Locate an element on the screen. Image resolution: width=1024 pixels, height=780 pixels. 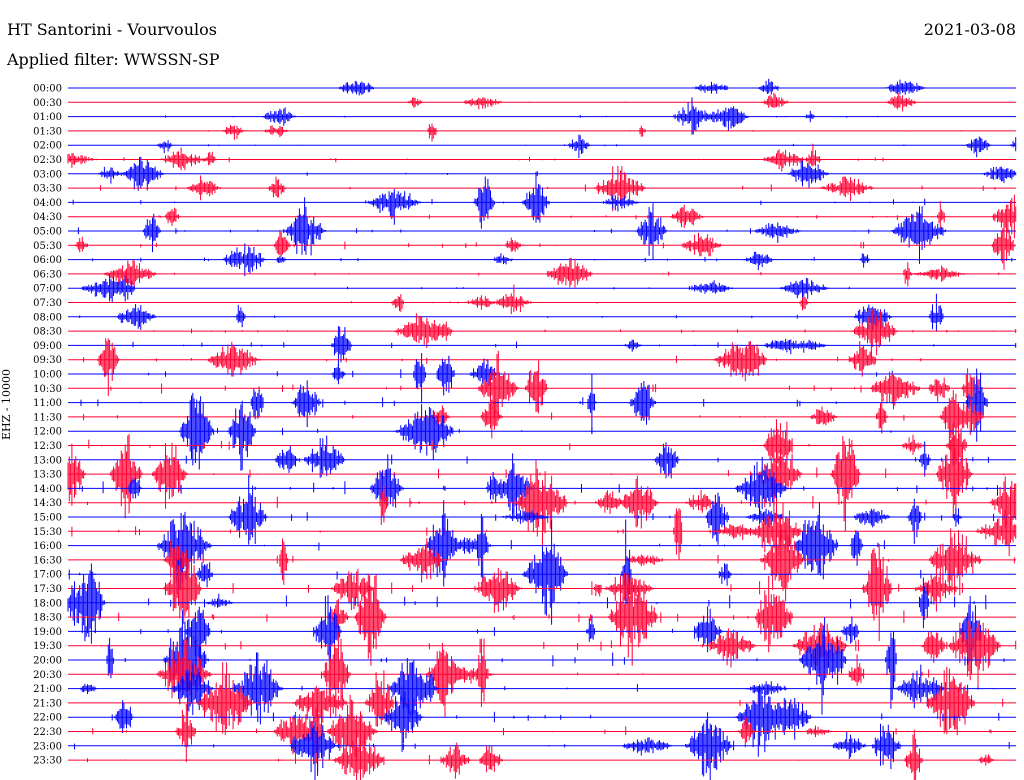
hour-tick-label: 15:30 is located at coordinates (47, 532).